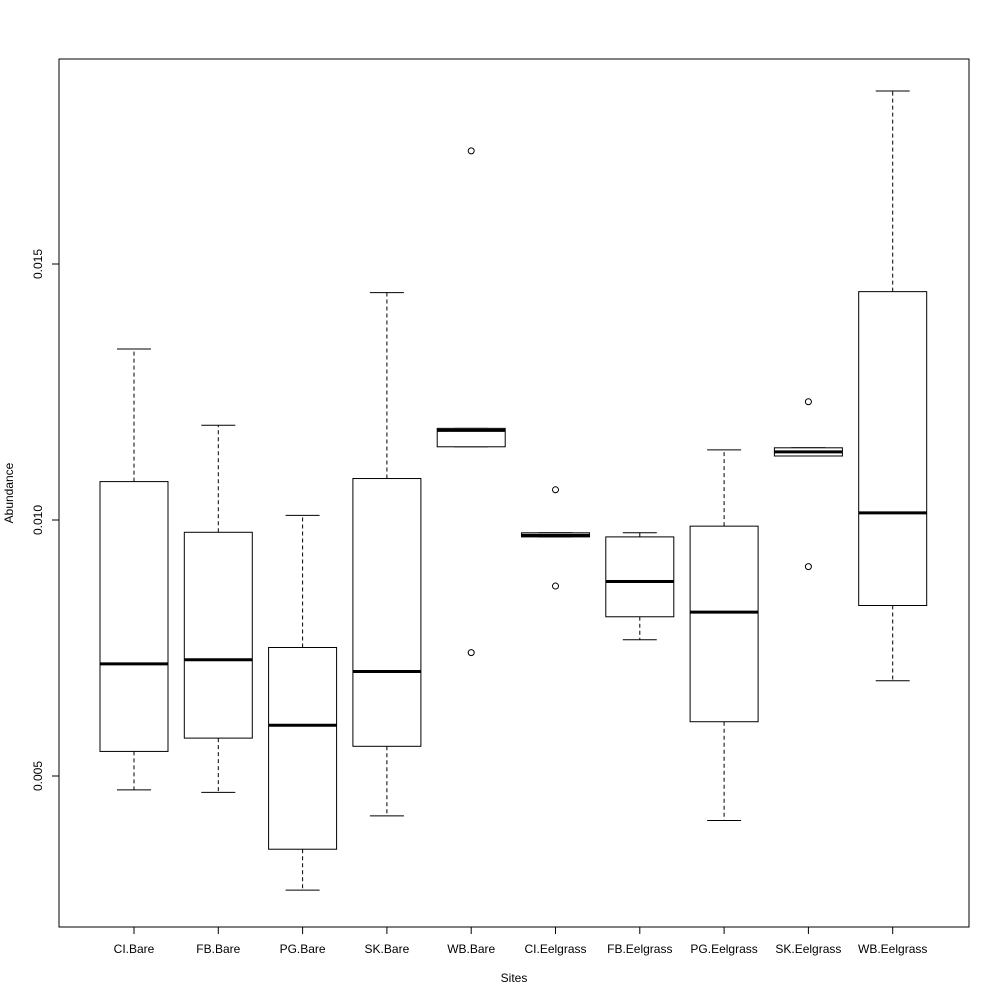 This screenshot has width=1000, height=1000. Describe the element at coordinates (387, 949) in the screenshot. I see `x-tick-label: SK.Bare` at that location.